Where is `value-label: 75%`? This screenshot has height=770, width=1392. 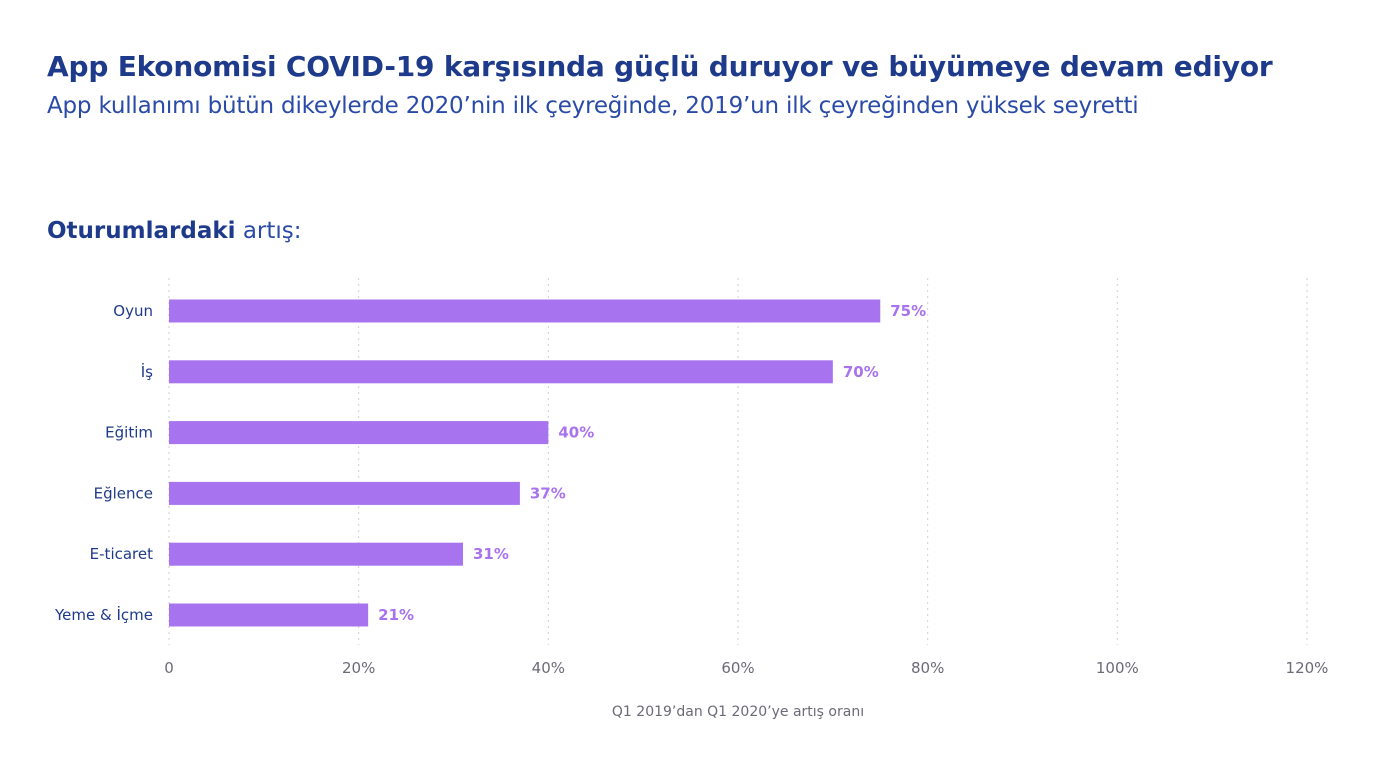
value-label: 75% is located at coordinates (908, 311).